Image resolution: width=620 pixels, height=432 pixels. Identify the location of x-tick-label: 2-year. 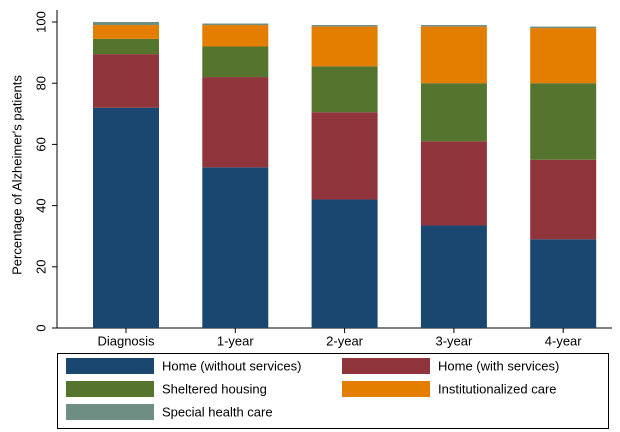
(345, 340).